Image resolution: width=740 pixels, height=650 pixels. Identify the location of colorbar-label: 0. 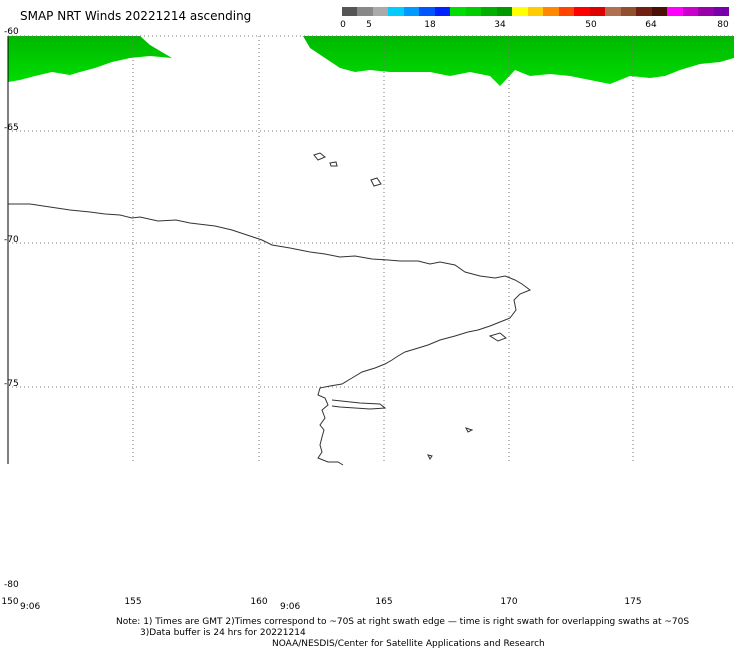
(343, 25).